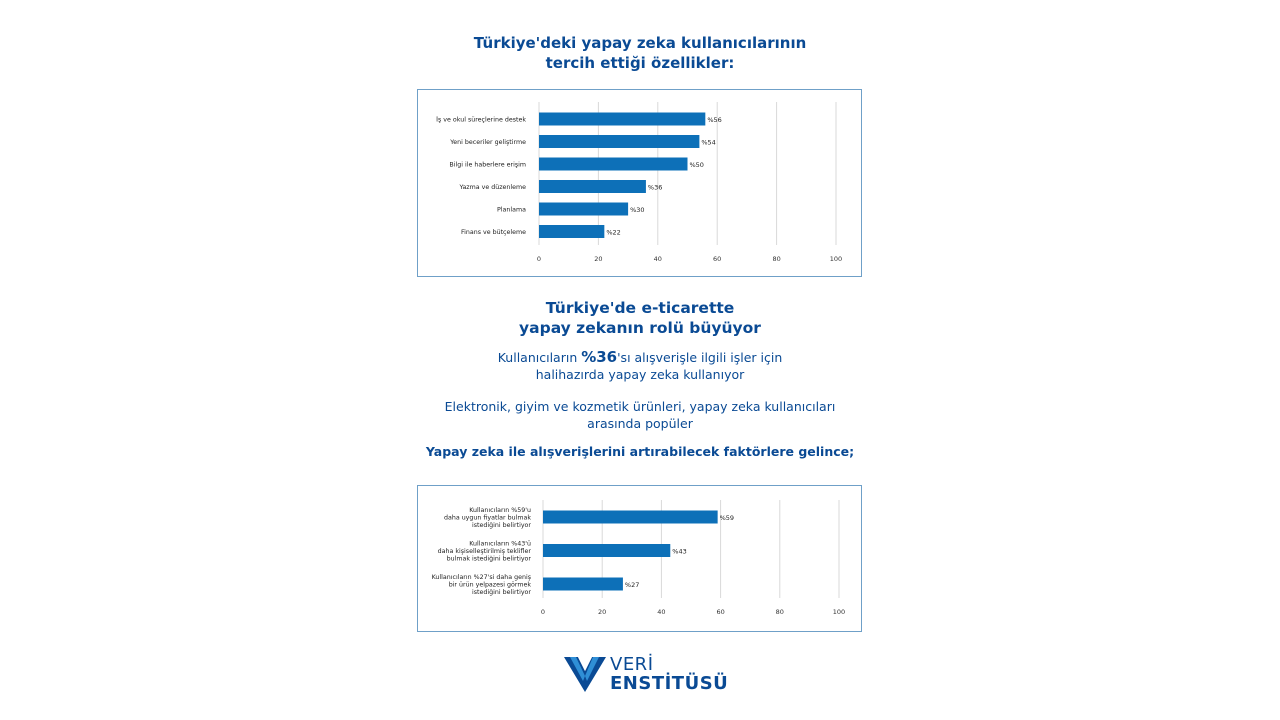 This screenshot has width=1280, height=720. Describe the element at coordinates (836, 259) in the screenshot. I see `chart1-tick-label-5: 100` at that location.